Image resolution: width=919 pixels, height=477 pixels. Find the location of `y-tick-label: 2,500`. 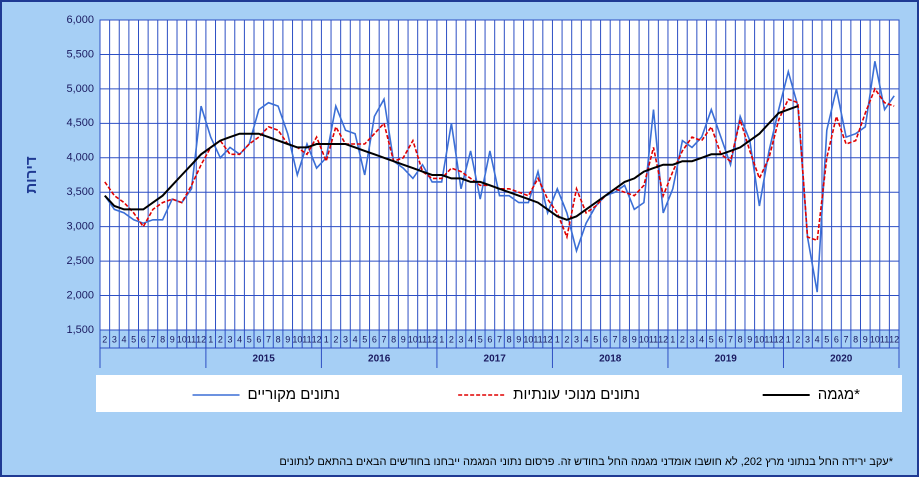

y-tick-label: 2,500 is located at coordinates (80, 261).